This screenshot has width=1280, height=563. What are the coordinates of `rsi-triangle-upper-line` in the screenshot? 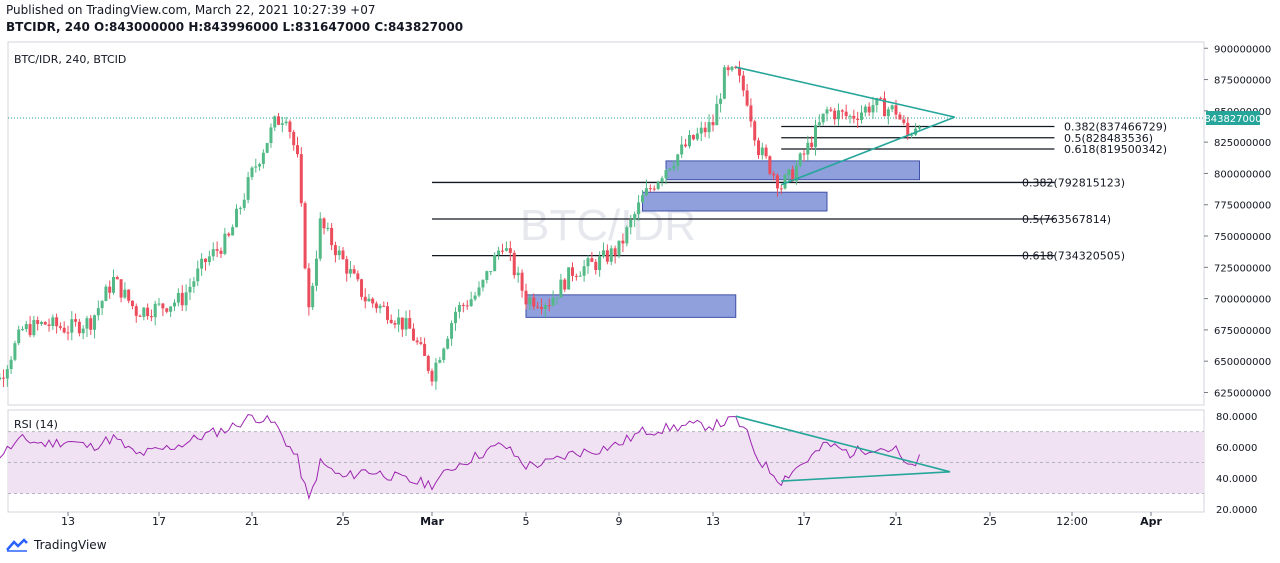 It's located at (843, 444).